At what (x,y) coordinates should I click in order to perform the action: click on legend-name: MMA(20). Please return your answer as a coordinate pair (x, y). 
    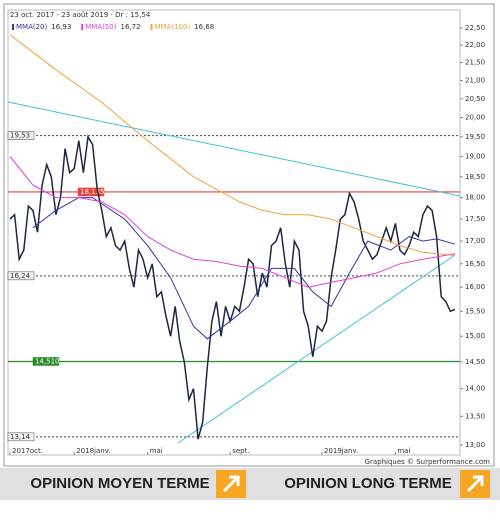
    Looking at the image, I should click on (32, 27).